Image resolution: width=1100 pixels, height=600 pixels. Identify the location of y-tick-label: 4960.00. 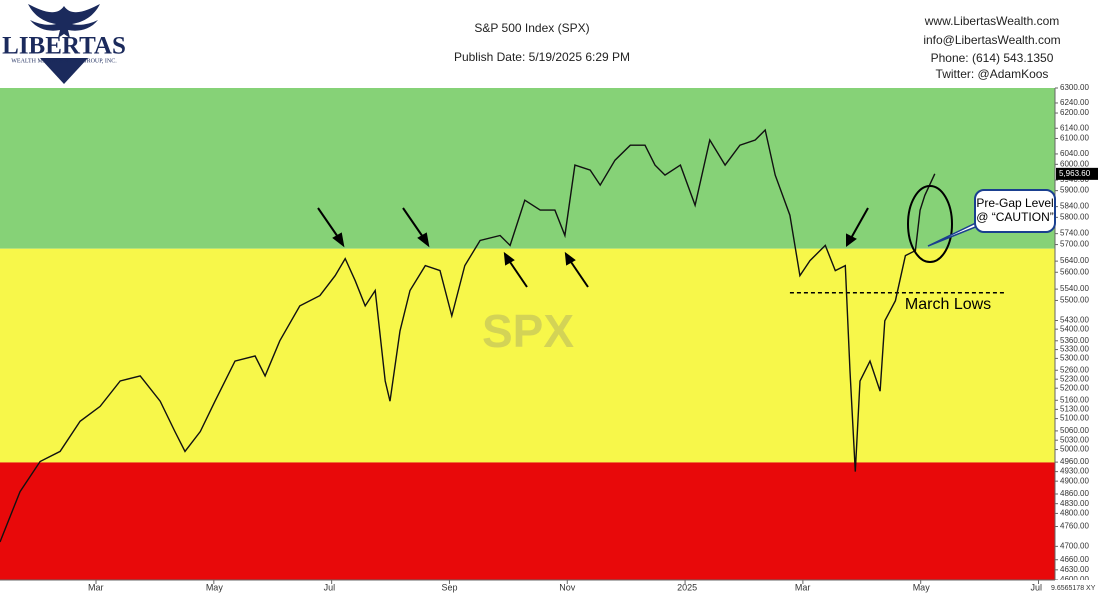
(1074, 461).